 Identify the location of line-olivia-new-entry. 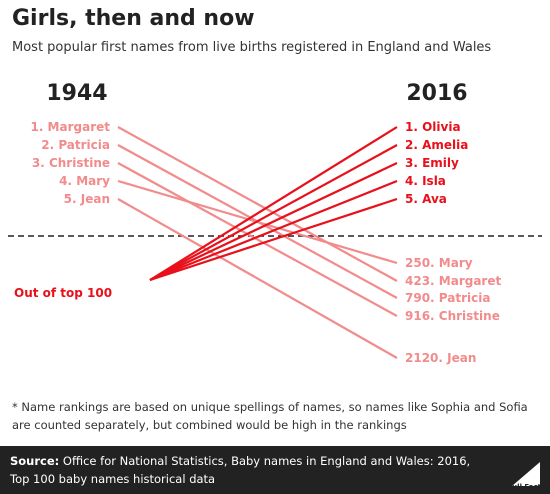
(273, 203).